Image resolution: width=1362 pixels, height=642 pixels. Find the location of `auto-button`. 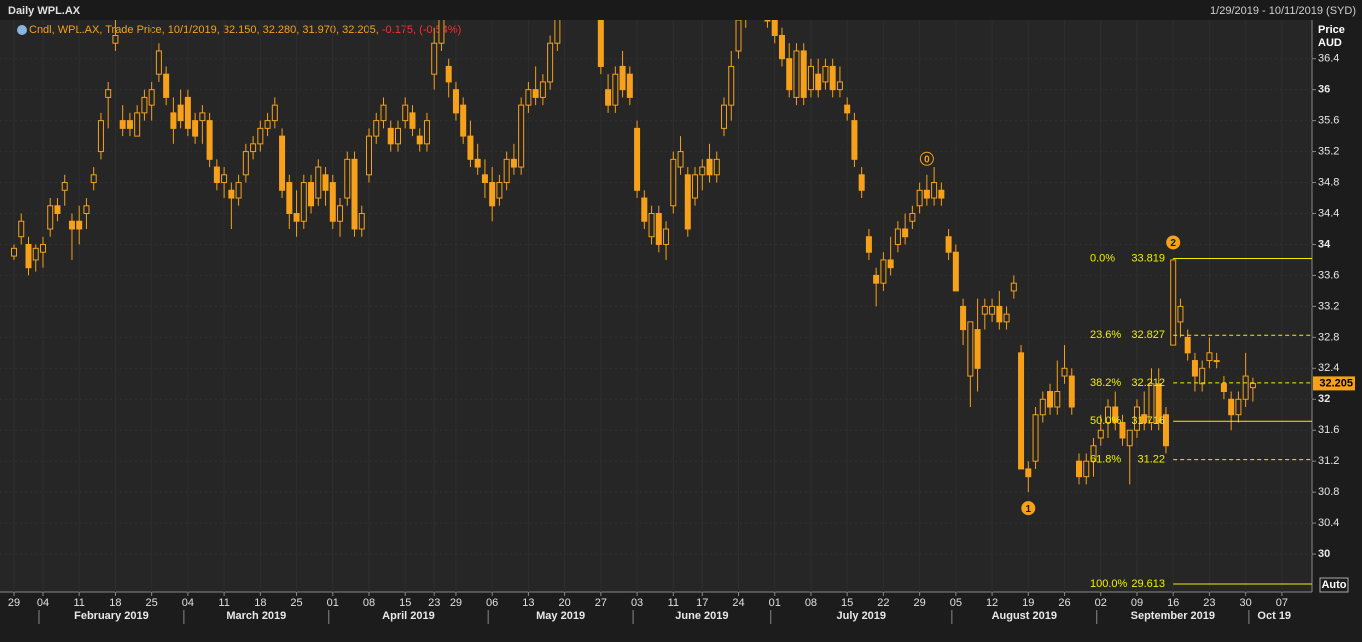

auto-button is located at coordinates (1334, 585).